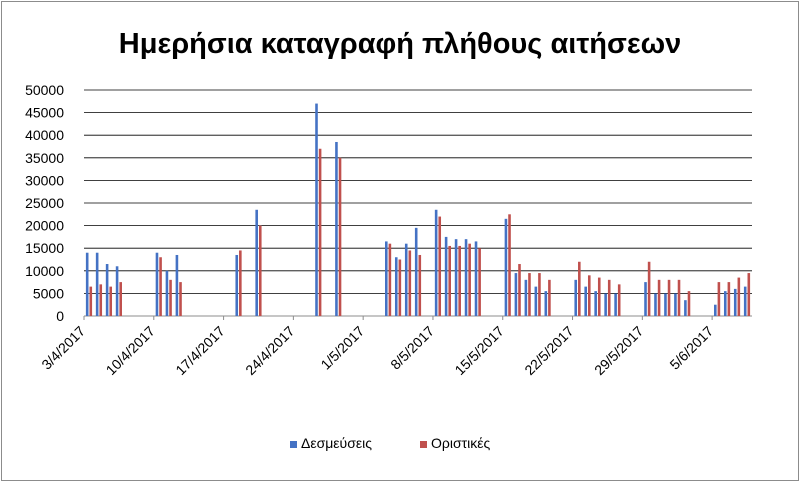 Image resolution: width=800 pixels, height=482 pixels. Describe the element at coordinates (390, 443) in the screenshot. I see `legend: Δεσμεύσεις Οριστικές` at that location.